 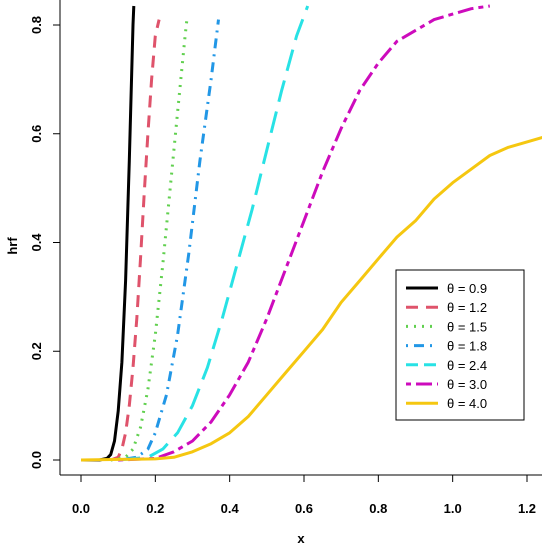 What do you see at coordinates (81, 508) in the screenshot?
I see `x-tick-label-1: 0.0` at bounding box center [81, 508].